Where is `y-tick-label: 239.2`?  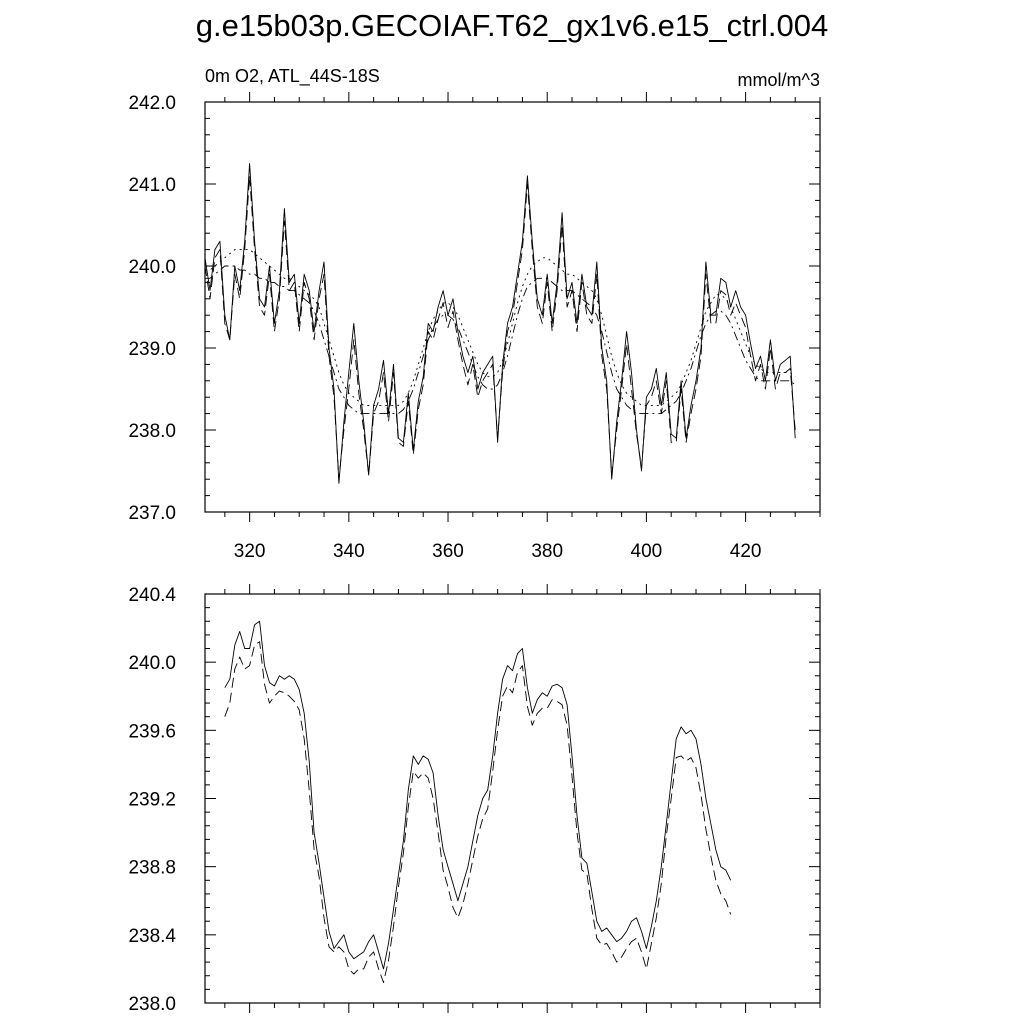
y-tick-label: 239.2 is located at coordinates (152, 800).